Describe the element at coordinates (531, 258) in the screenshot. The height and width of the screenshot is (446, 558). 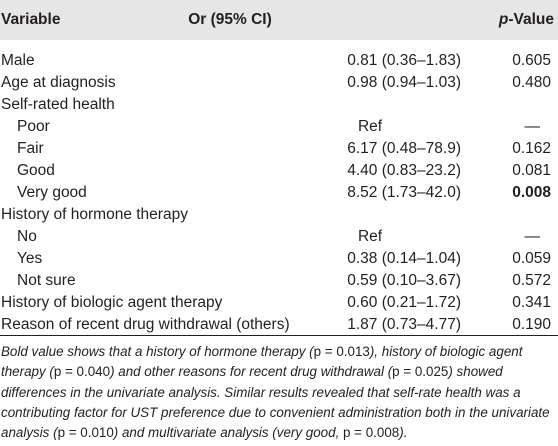
I see `row-p-value: 0.059` at that location.